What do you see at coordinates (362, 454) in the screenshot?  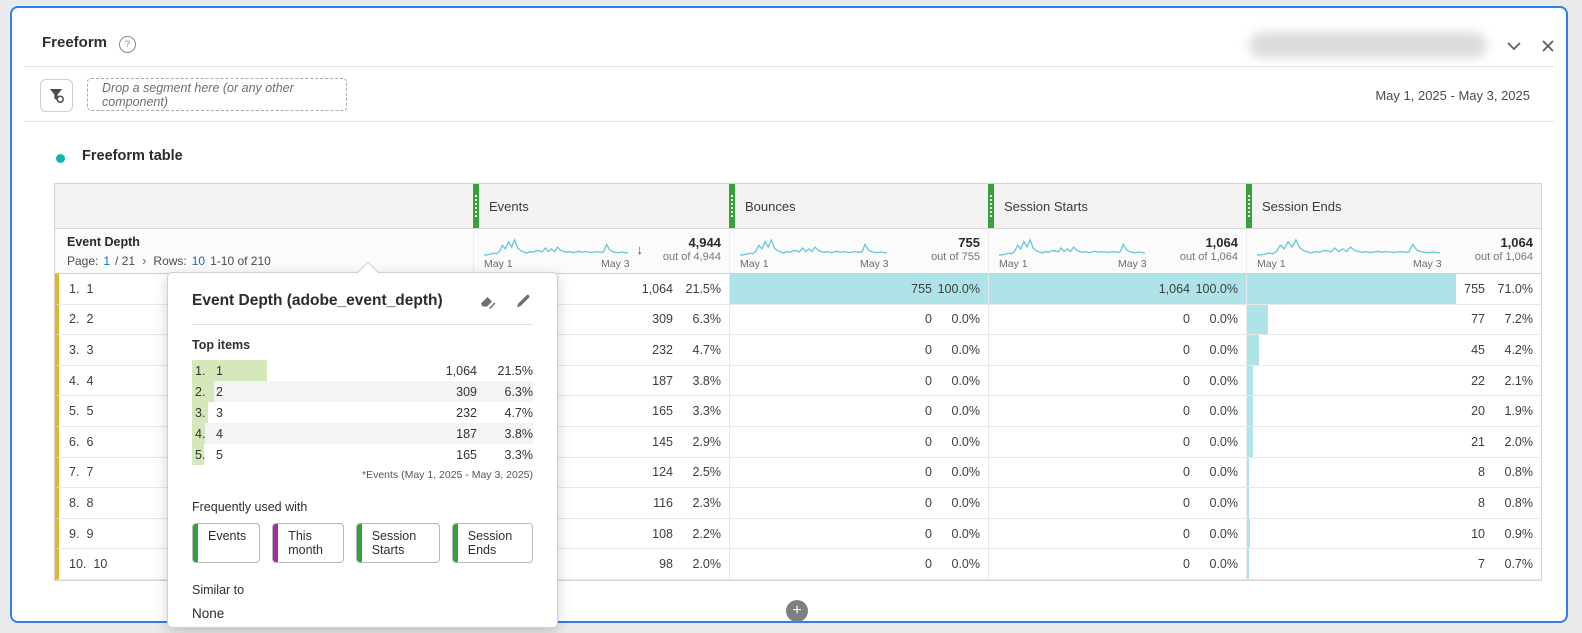 I see `top-item: 5. 5 165 3.3%` at bounding box center [362, 454].